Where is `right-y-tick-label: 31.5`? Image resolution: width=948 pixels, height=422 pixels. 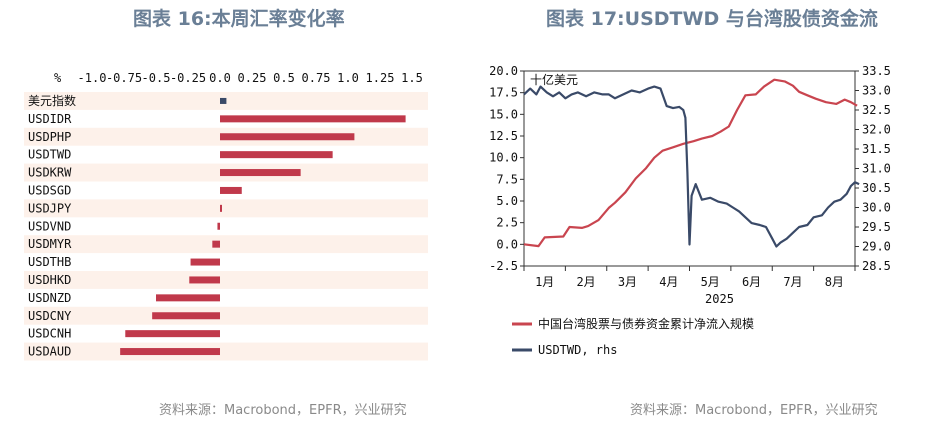
right-y-tick-label: 31.5 is located at coordinates (876, 149).